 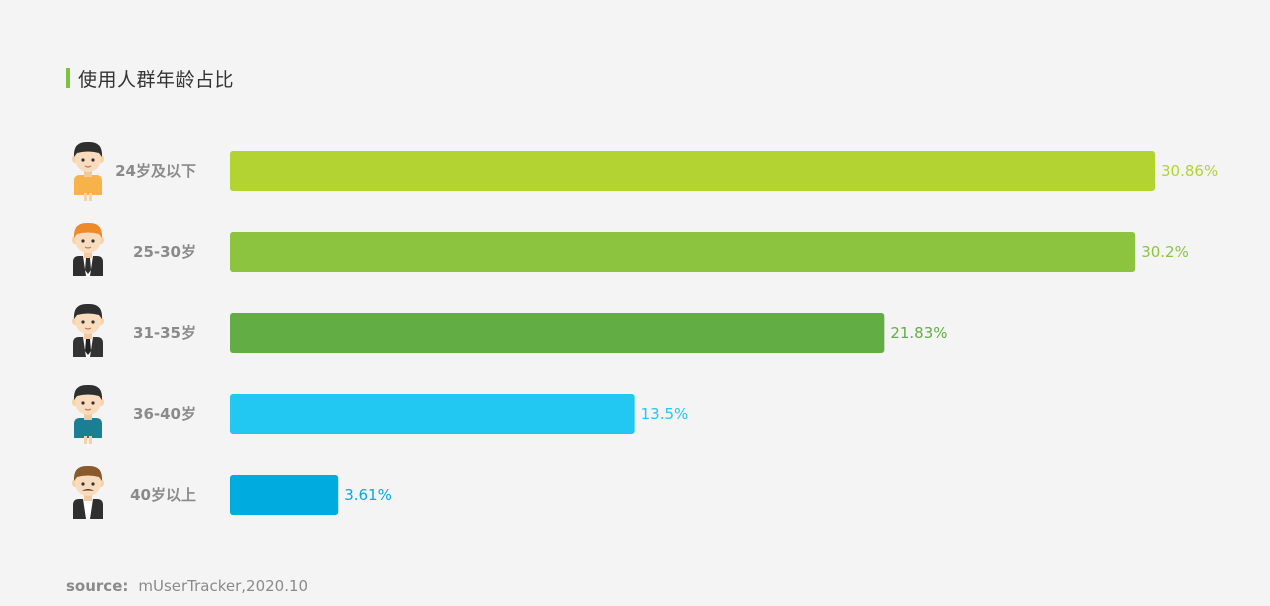 I want to click on value-label: 30.86%, so click(x=1189, y=171).